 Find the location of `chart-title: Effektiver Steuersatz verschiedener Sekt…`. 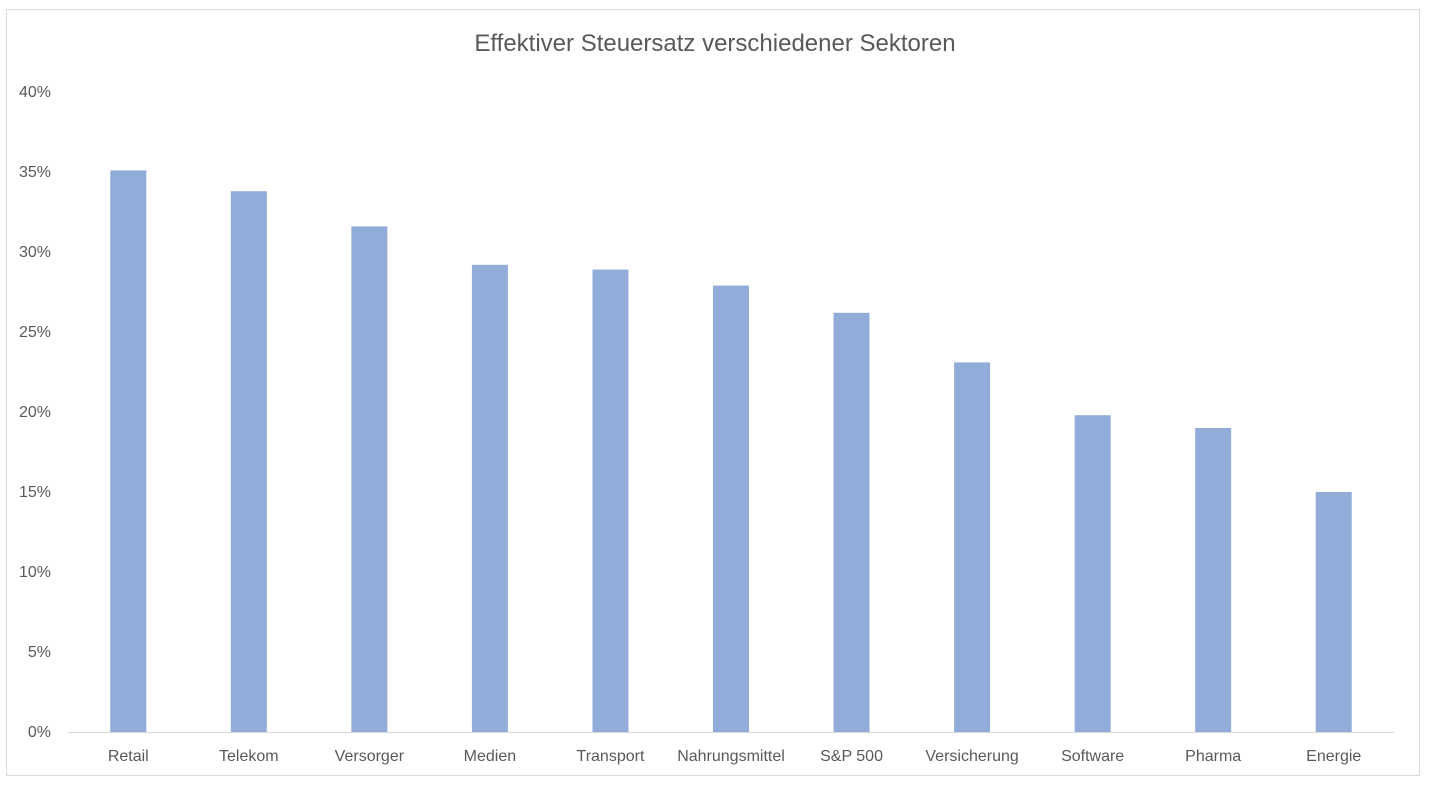

chart-title: Effektiver Steuersatz verschiedener Sekt… is located at coordinates (715, 43).